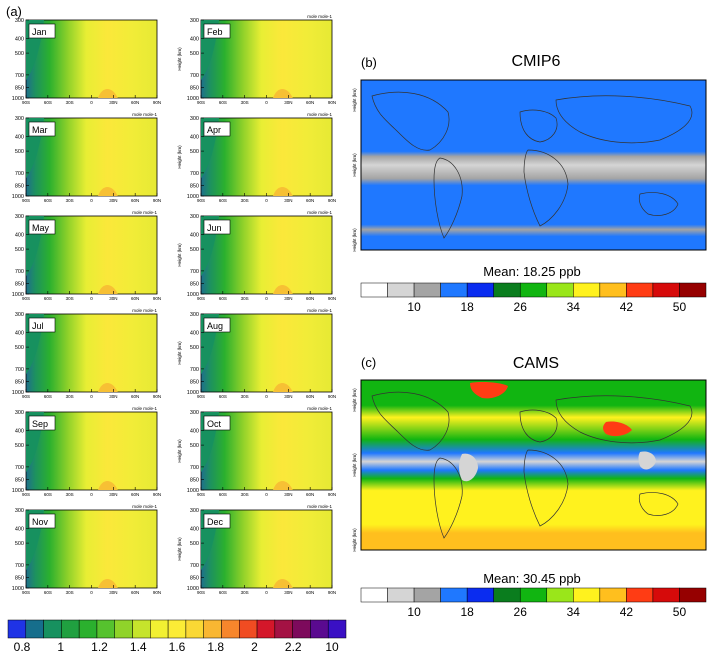  What do you see at coordinates (177, 647) in the screenshot?
I see `colorbar-tick-label: 1.6` at bounding box center [177, 647].